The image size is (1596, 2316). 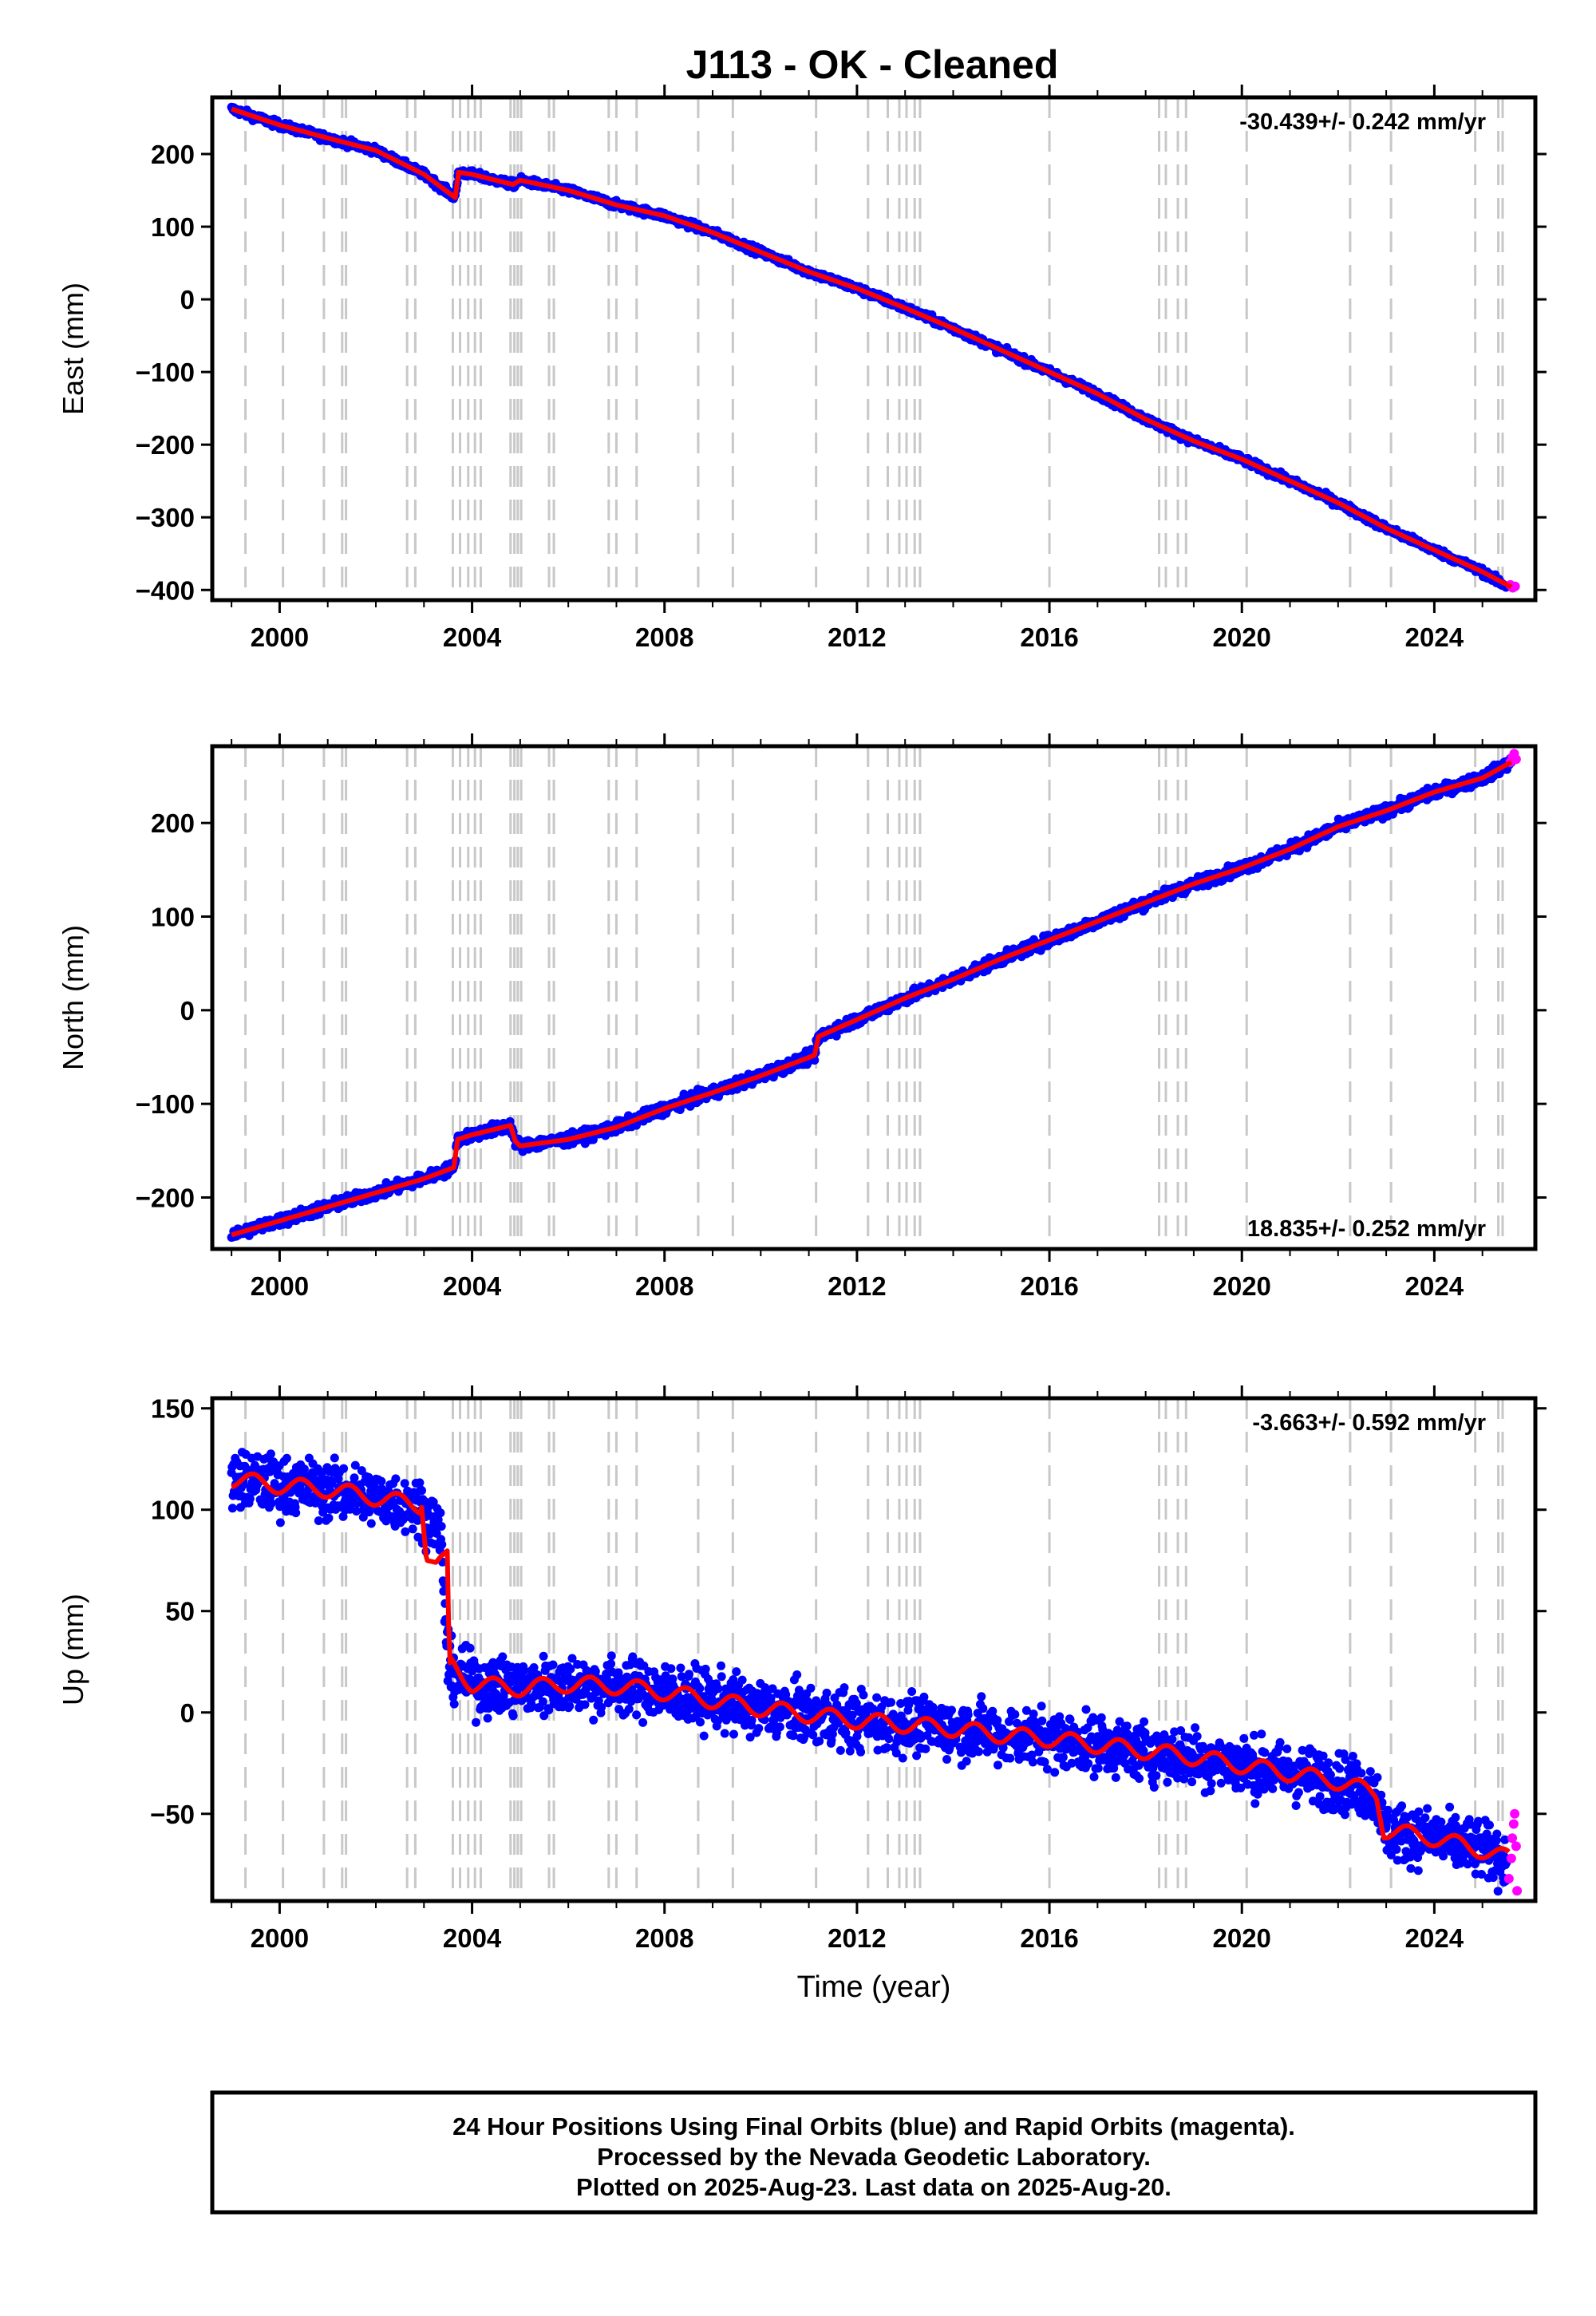 I want to click on x-tick-label: 2004, so click(x=472, y=637).